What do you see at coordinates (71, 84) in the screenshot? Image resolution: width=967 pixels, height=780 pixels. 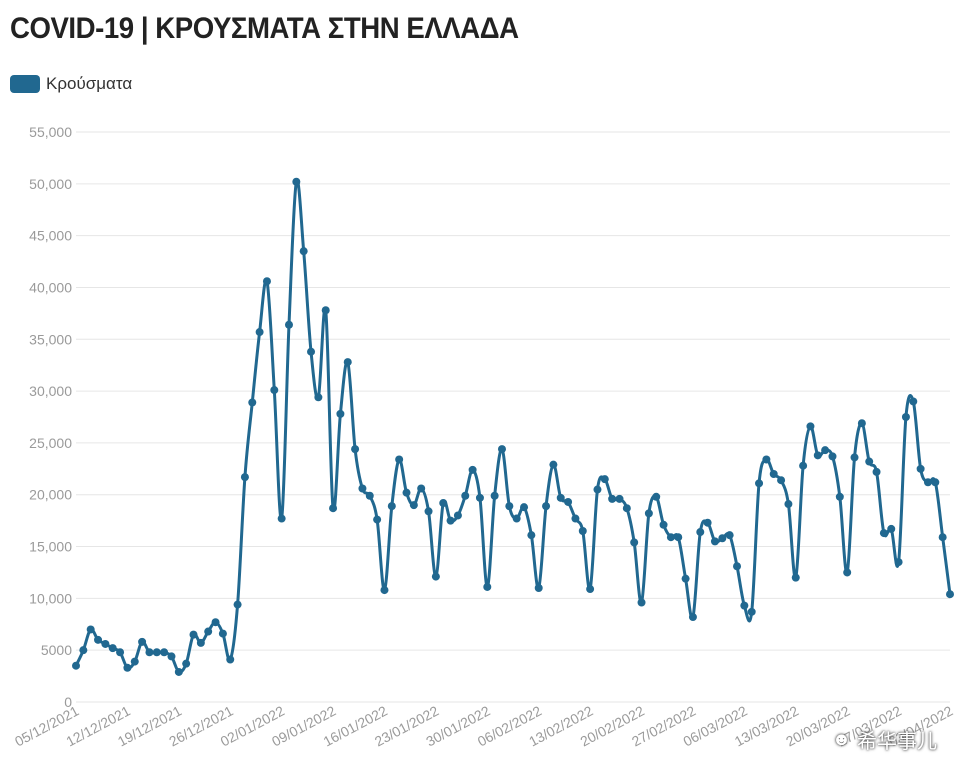 I see `chart-legend: Κρούσματα` at bounding box center [71, 84].